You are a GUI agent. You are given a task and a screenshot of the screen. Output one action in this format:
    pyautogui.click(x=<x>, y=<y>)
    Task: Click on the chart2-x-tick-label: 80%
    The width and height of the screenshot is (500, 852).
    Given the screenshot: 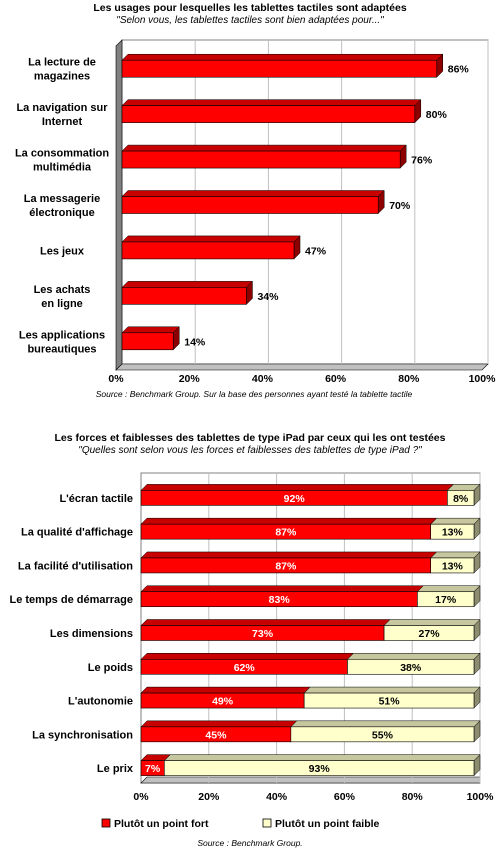 What is the action you would take?
    pyautogui.click(x=413, y=797)
    